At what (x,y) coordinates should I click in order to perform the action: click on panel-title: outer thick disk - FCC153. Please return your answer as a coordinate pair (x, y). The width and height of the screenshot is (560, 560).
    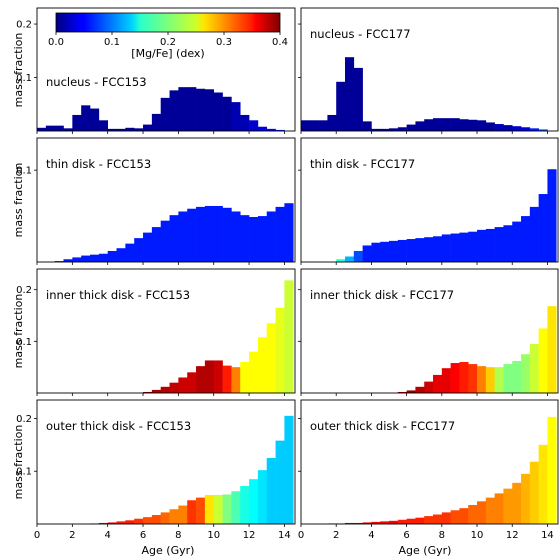
    Looking at the image, I should click on (118, 426).